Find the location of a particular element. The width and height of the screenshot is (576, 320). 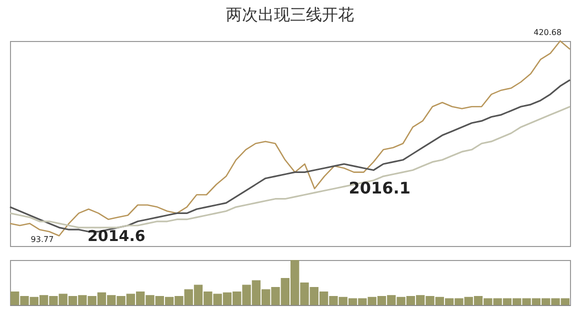

annotation: 93.77 is located at coordinates (42, 239).